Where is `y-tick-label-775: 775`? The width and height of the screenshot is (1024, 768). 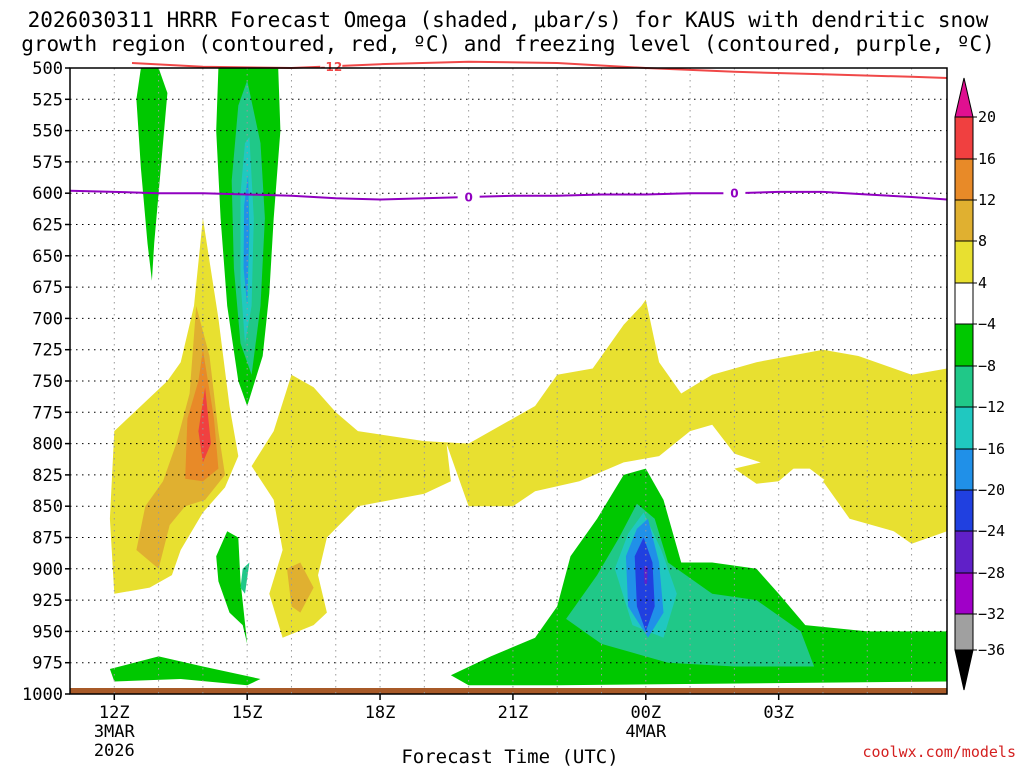
y-tick-label-775: 775 is located at coordinates (47, 413).